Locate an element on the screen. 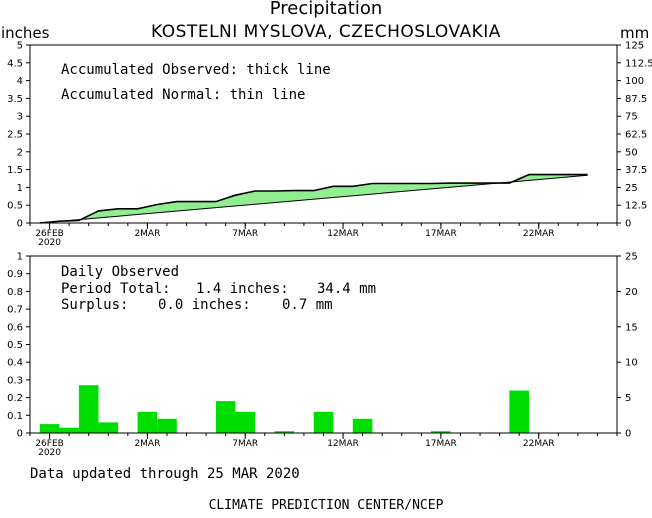 The image size is (652, 518). y2-tick-label: 112.5 is located at coordinates (638, 63).